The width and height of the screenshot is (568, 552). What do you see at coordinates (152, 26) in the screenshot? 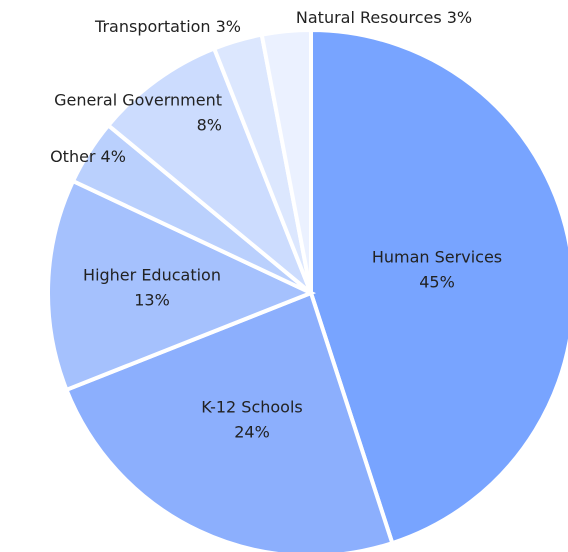
I see `slice-label: Transportation` at bounding box center [152, 26].